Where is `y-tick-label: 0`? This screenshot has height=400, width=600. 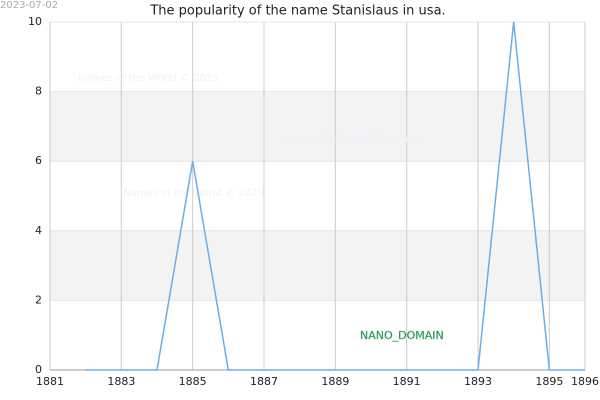 y-tick-label: 0 is located at coordinates (38, 369).